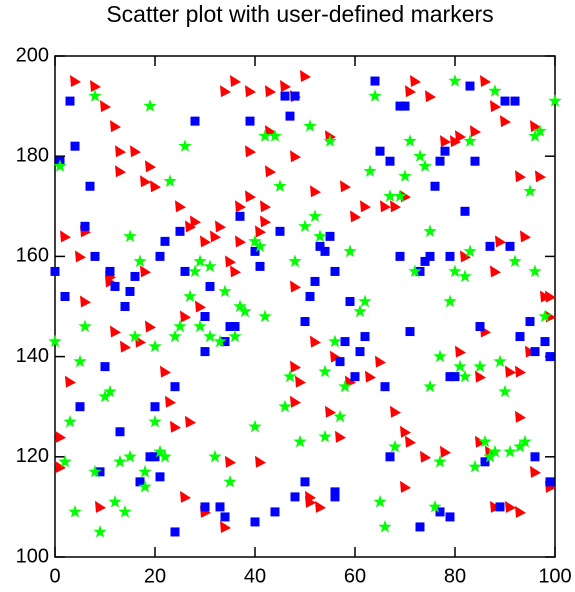 The image size is (575, 592). Describe the element at coordinates (32, 356) in the screenshot. I see `y-tick-label: 140` at that location.